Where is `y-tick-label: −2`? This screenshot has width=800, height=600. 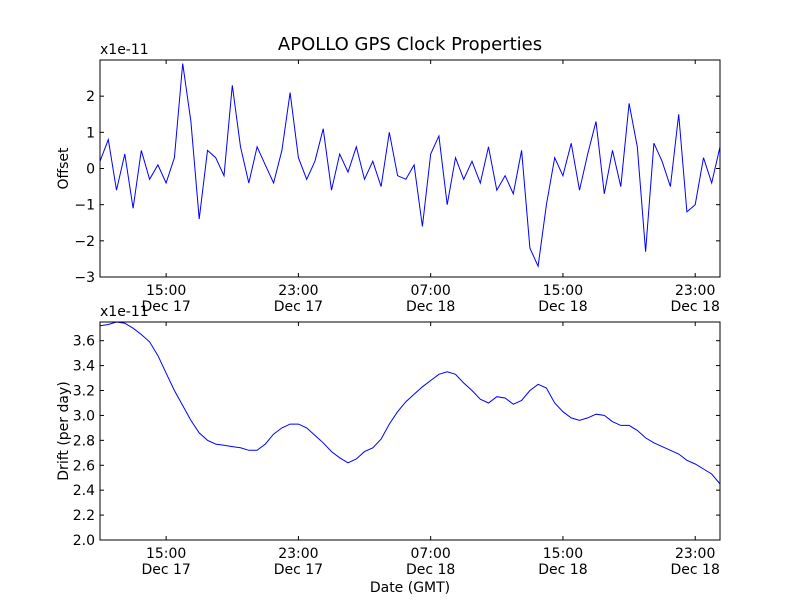 y-tick-label: −2 is located at coordinates (84, 242).